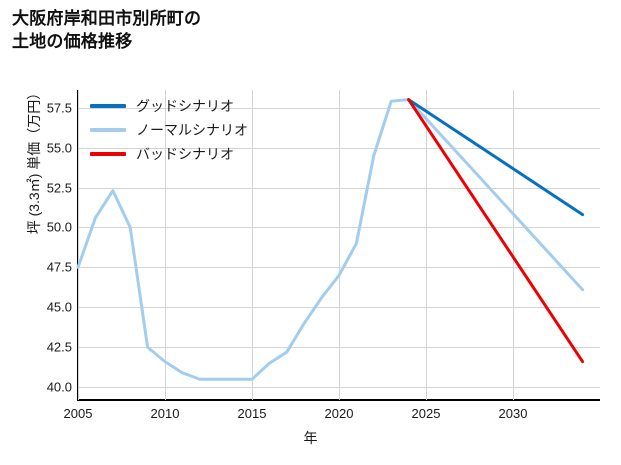 Image resolution: width=621 pixels, height=465 pixels. What do you see at coordinates (59, 147) in the screenshot?
I see `y-tick-label: 55.0` at bounding box center [59, 147].